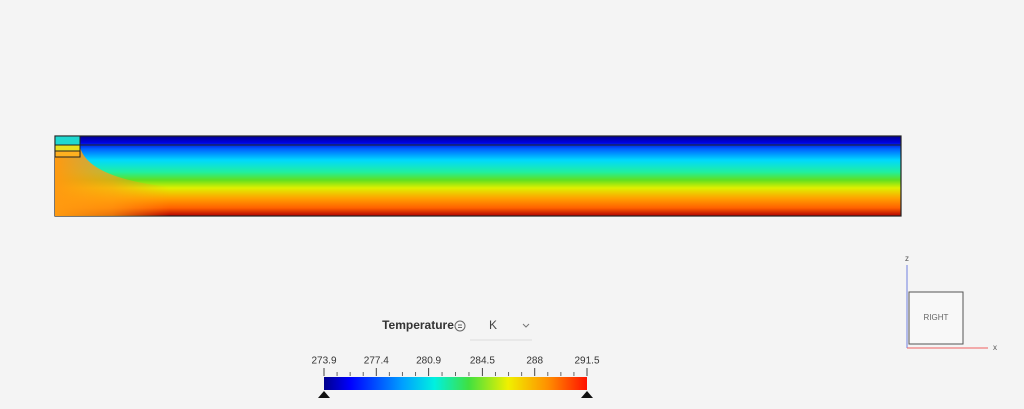 The image size is (1024, 409). Describe the element at coordinates (67, 148) in the screenshot. I see `inlet-mid` at that location.